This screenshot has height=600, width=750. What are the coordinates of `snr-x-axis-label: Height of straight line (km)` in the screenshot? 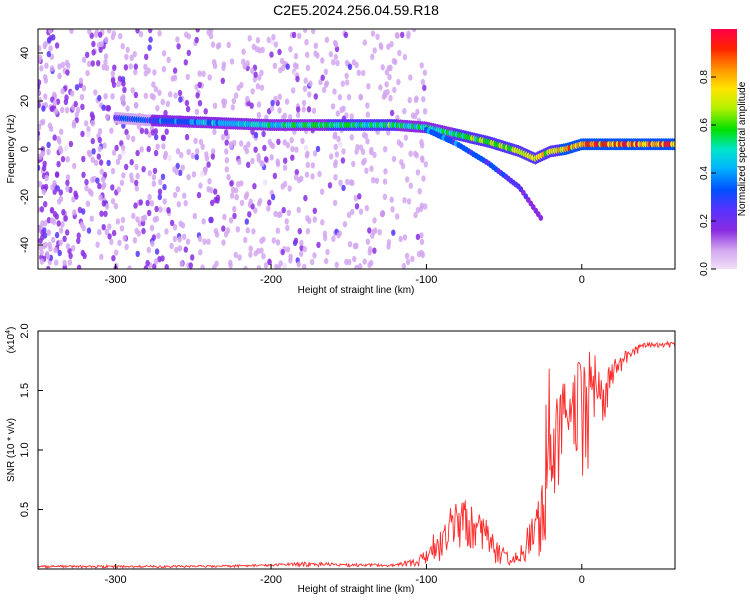 It's located at (356, 589).